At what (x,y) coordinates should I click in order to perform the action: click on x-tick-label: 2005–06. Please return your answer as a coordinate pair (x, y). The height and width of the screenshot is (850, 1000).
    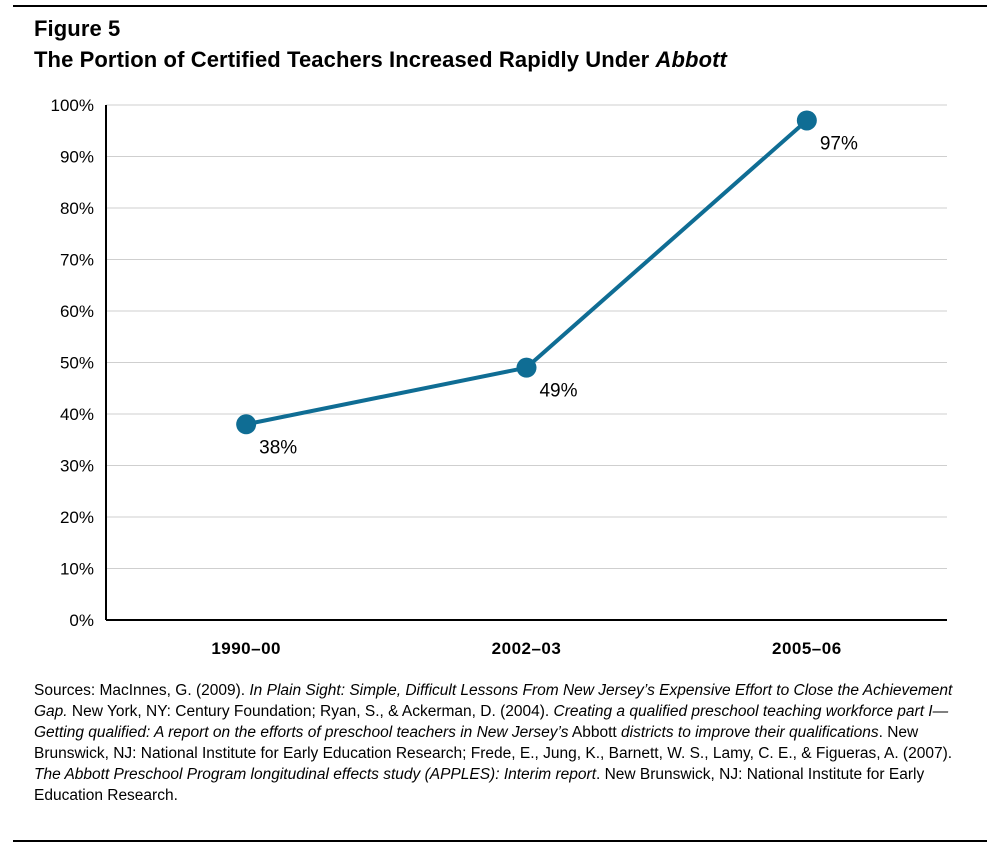
    Looking at the image, I should click on (807, 648).